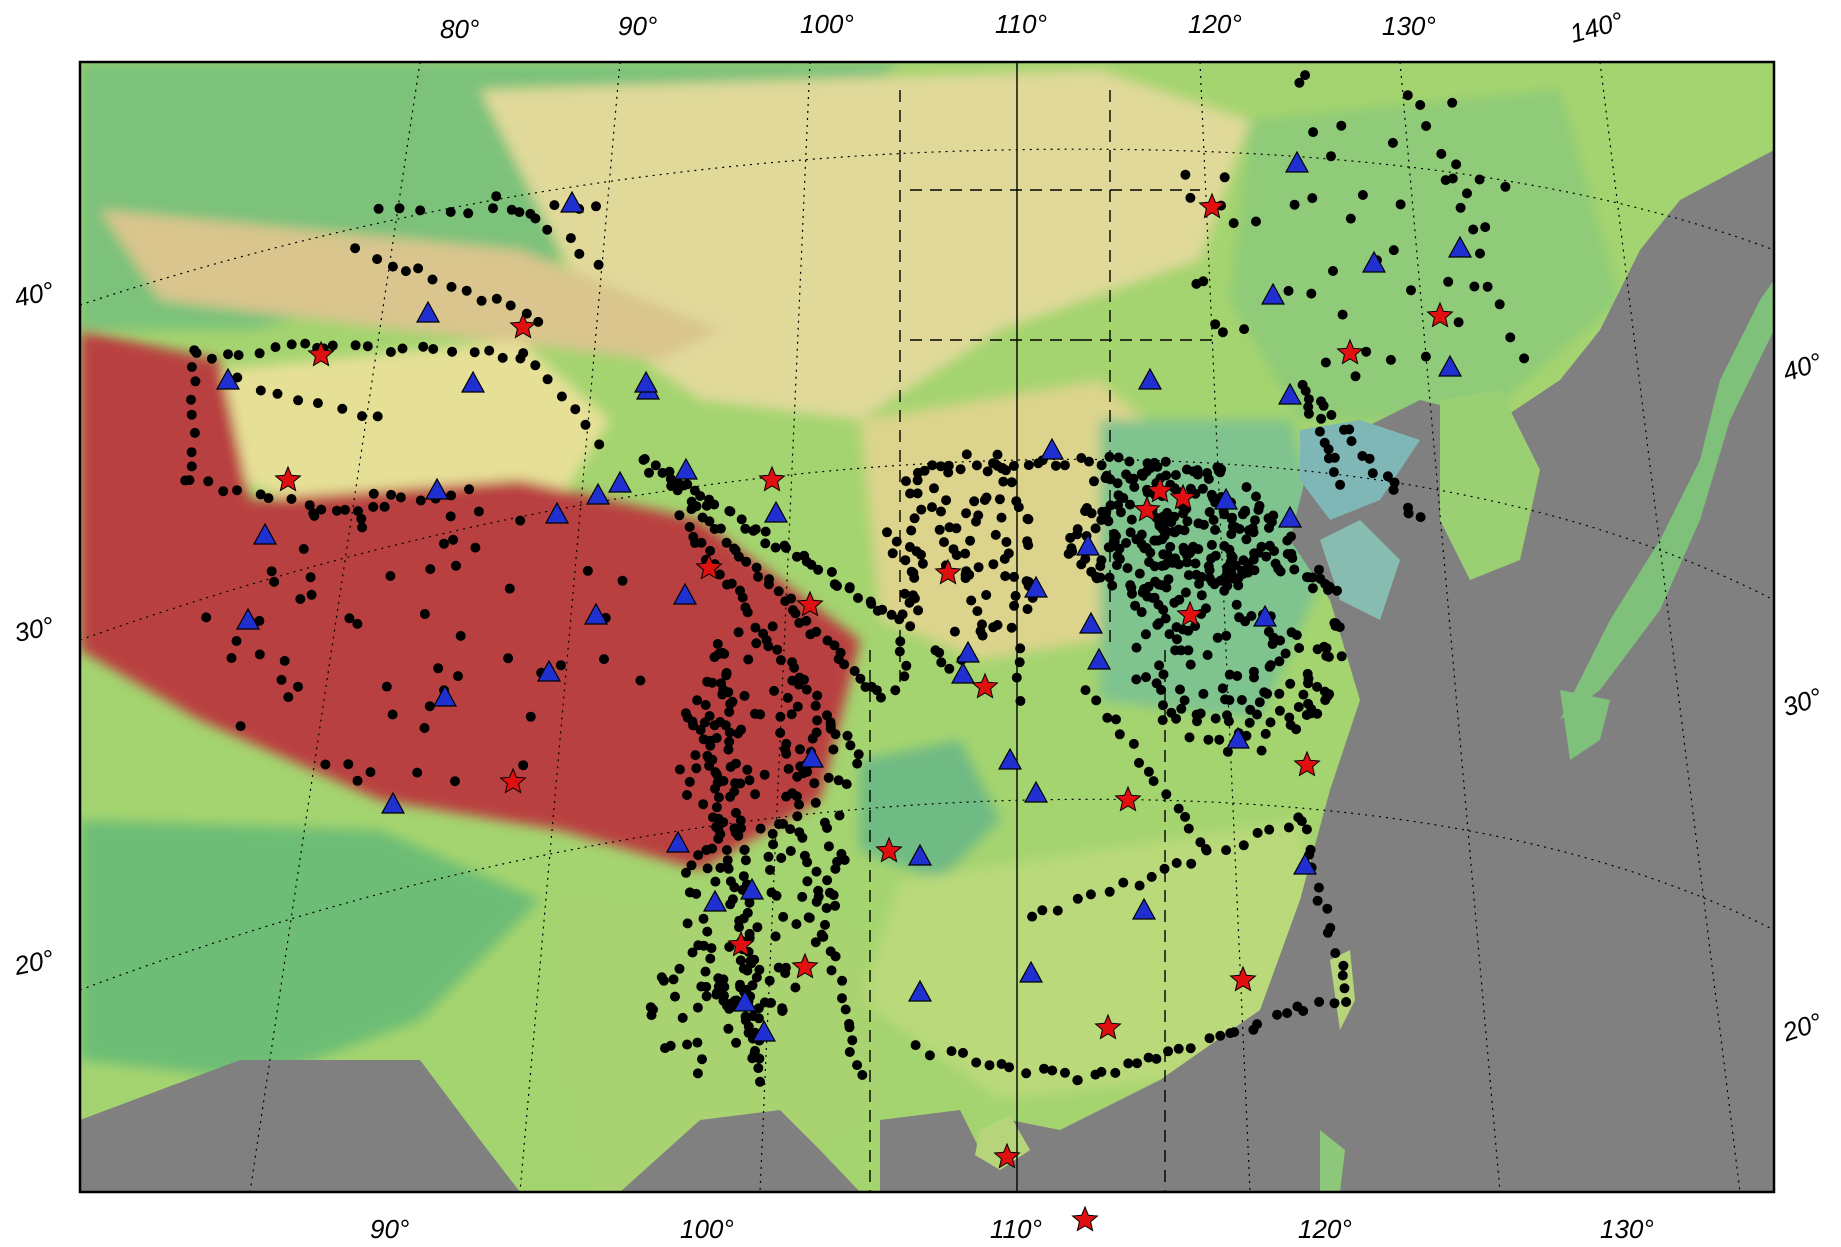 The width and height of the screenshot is (1841, 1247). Describe the element at coordinates (1450, 627) in the screenshot. I see `graticule-line-130e` at that location.